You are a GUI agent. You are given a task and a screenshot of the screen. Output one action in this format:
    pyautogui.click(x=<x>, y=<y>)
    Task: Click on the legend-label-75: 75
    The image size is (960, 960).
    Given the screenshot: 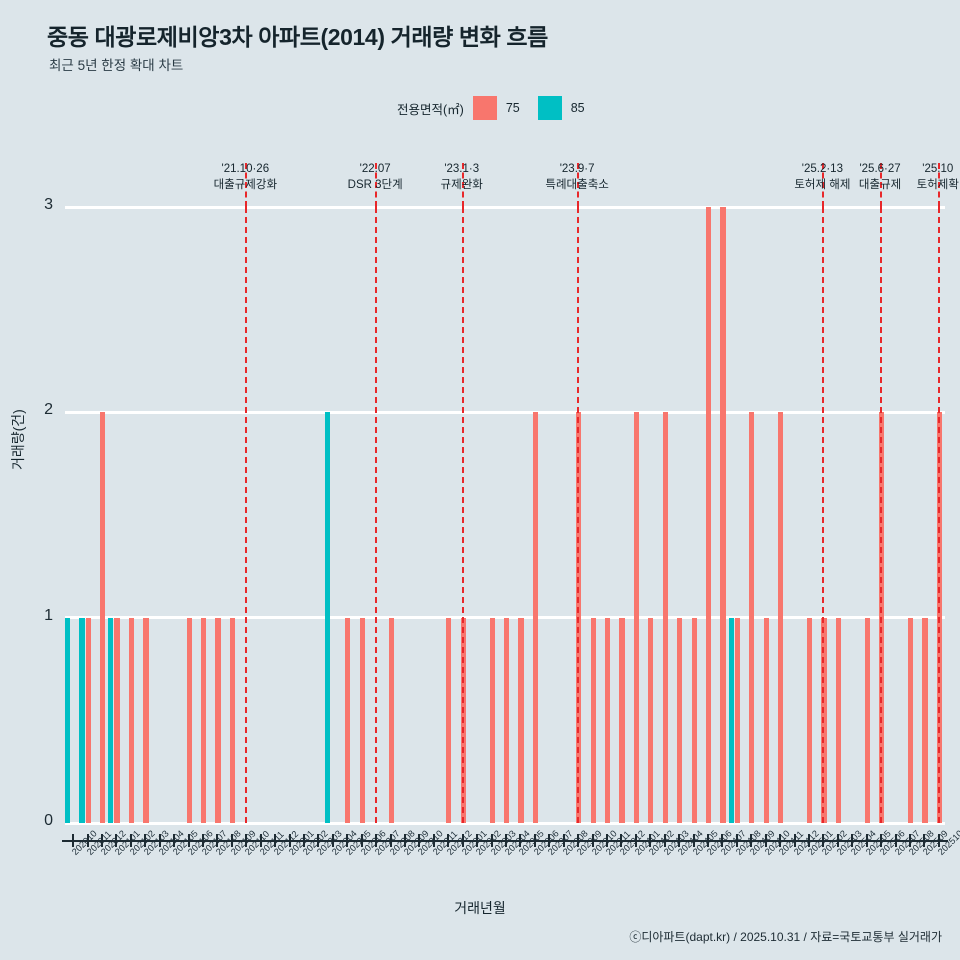 What is the action you would take?
    pyautogui.click(x=512, y=108)
    